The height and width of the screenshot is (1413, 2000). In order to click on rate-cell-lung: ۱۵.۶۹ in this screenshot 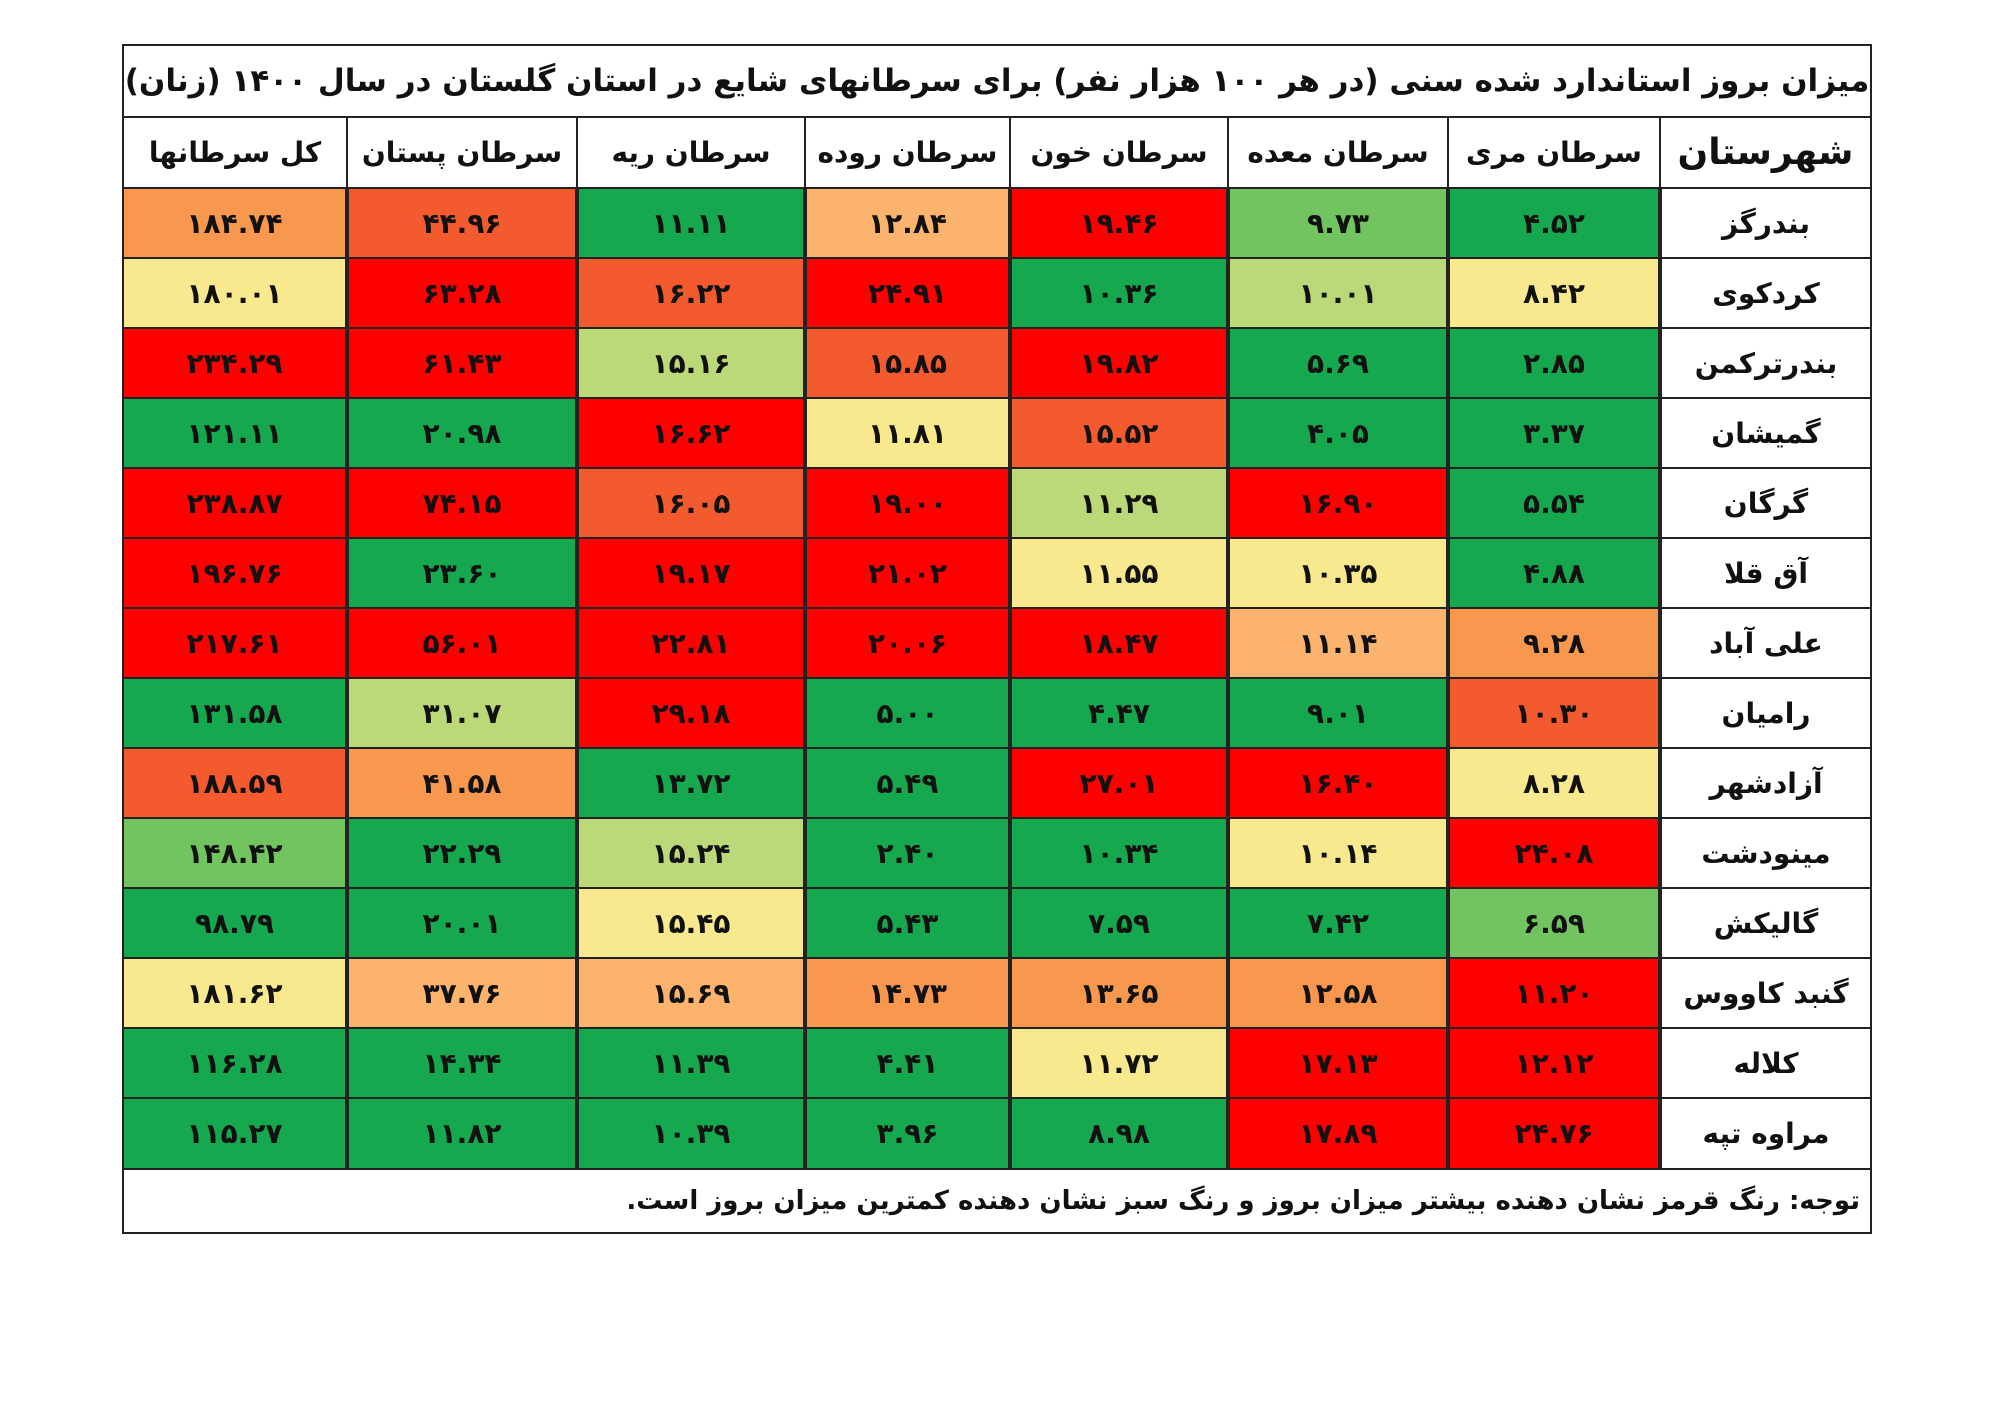, I will do `click(691, 993)`.